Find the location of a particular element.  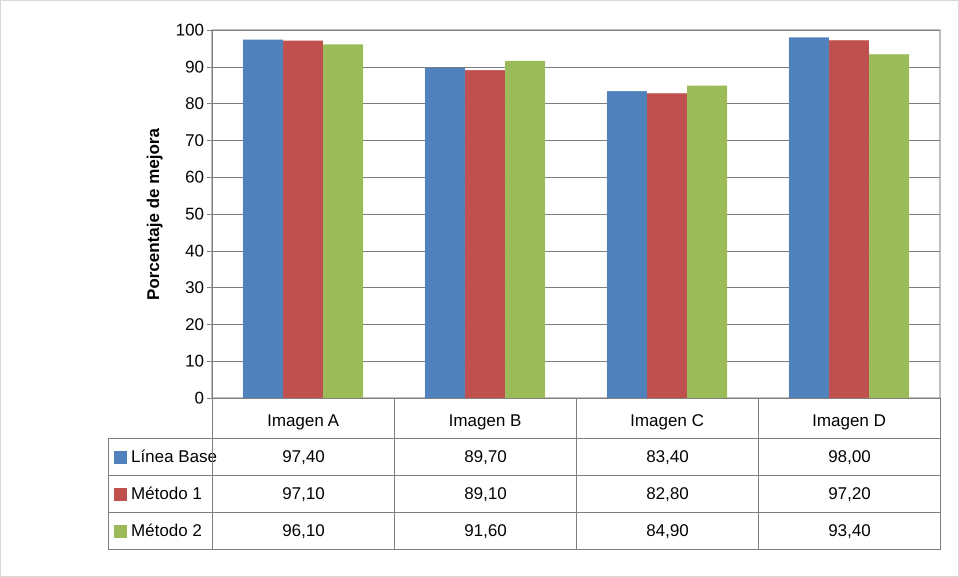

x-tick-label: Imagen C is located at coordinates (667, 420).